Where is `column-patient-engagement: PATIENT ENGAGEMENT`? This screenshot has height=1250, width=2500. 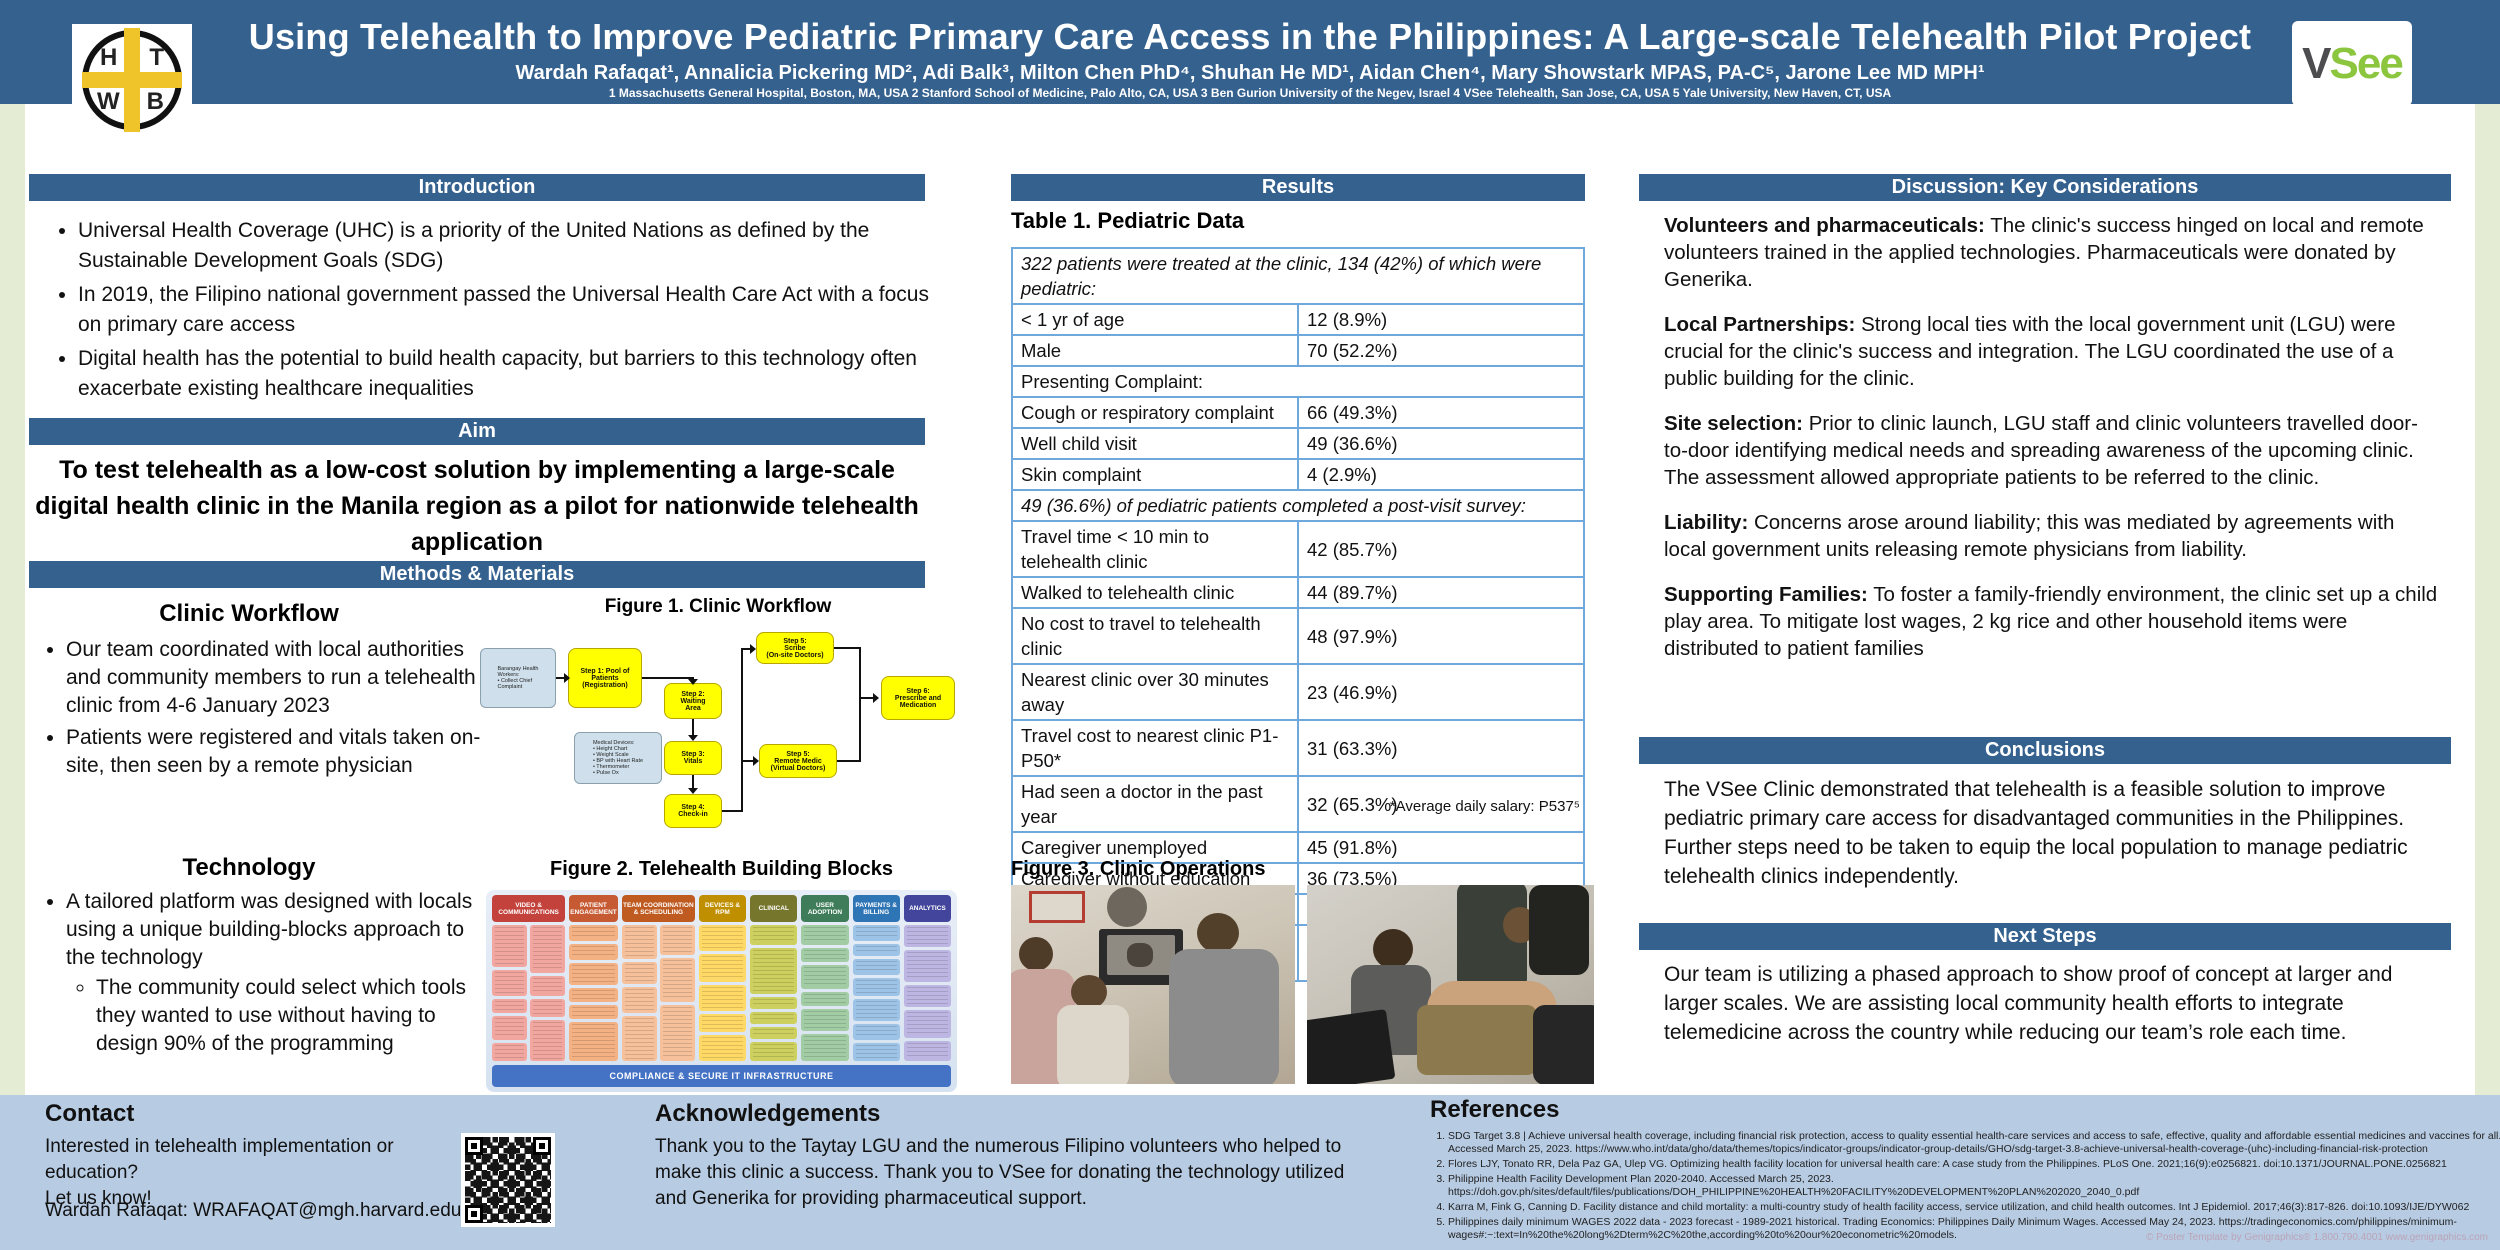
column-patient-engagement: PATIENT ENGAGEMENT is located at coordinates (593, 978).